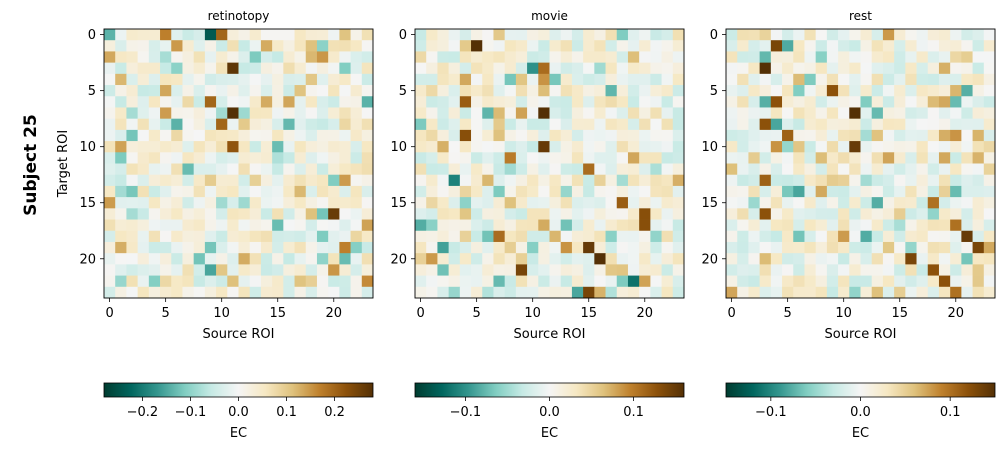 Image resolution: width=1004 pixels, height=450 pixels. I want to click on colorbar-tick-label: 0.1, so click(633, 412).